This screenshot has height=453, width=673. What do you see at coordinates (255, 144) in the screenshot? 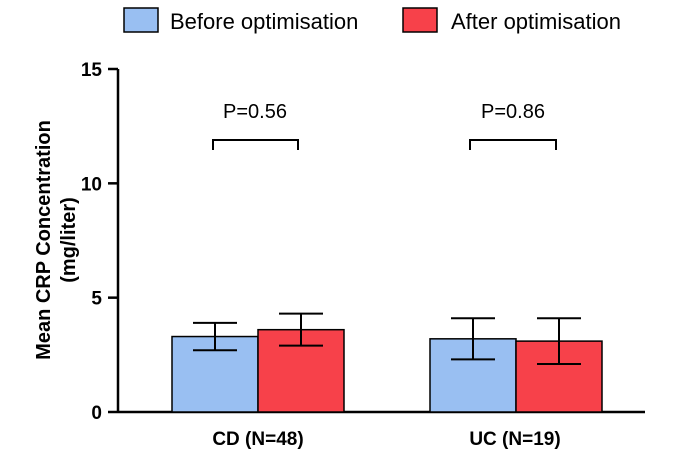
I see `significance-bracket-cd` at bounding box center [255, 144].